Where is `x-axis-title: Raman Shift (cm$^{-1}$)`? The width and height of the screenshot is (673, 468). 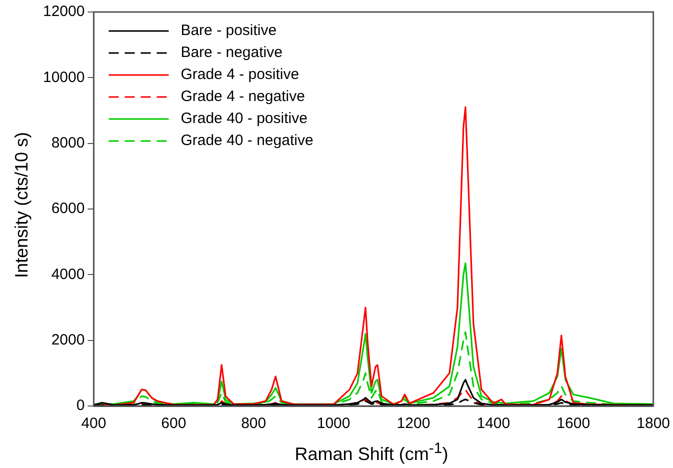 x-axis-title: Raman Shift (cm$^{-1}$) is located at coordinates (372, 452).